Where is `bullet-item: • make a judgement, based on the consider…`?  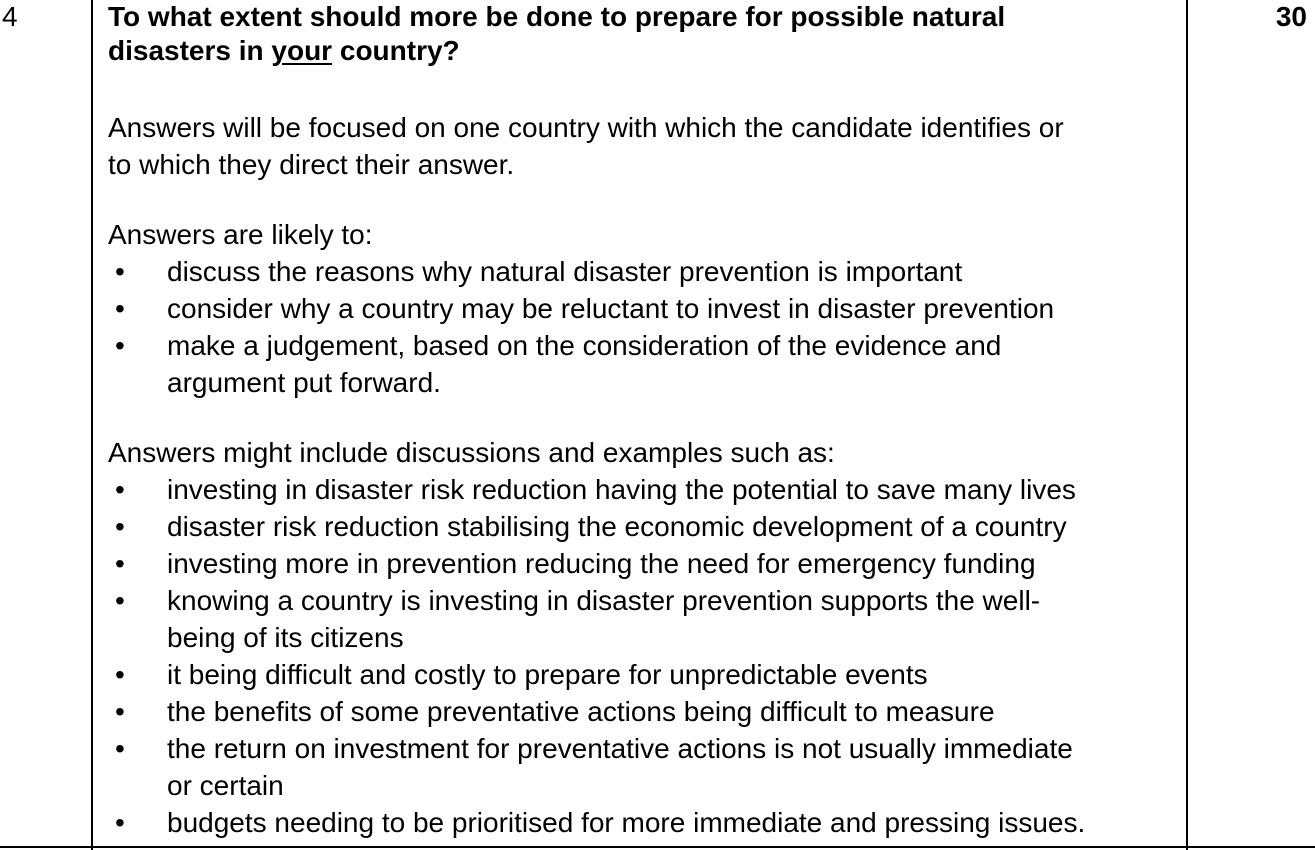 bullet-item: • make a judgement, based on the consider… is located at coordinates (644, 364).